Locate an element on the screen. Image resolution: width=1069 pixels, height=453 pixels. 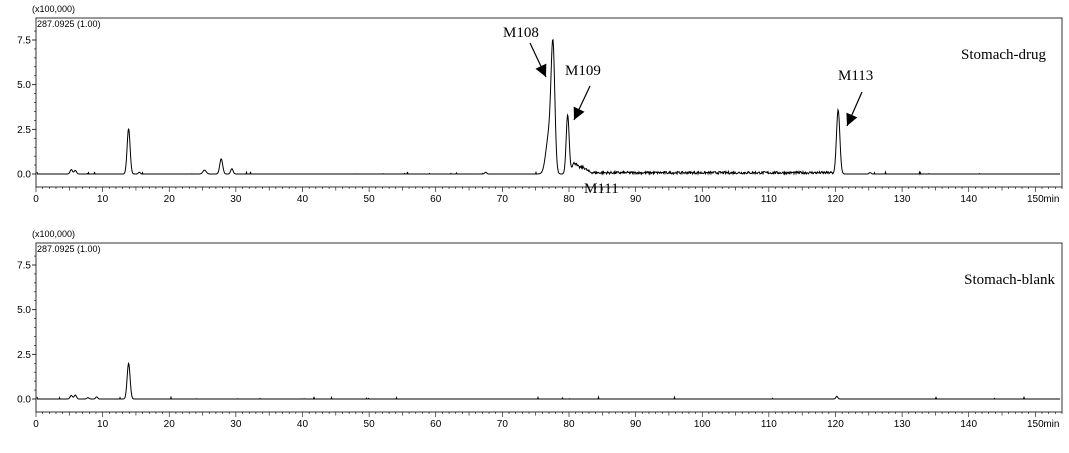
panel-label: Stomach-drug is located at coordinates (1003, 55).